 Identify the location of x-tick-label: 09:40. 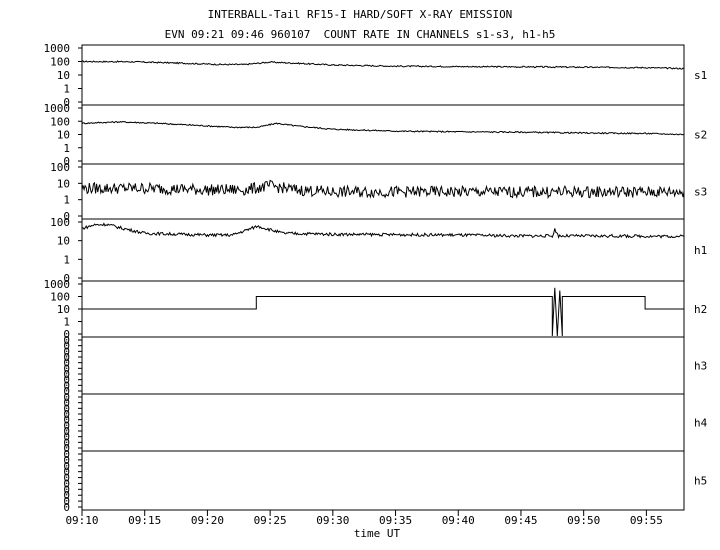
(458, 520).